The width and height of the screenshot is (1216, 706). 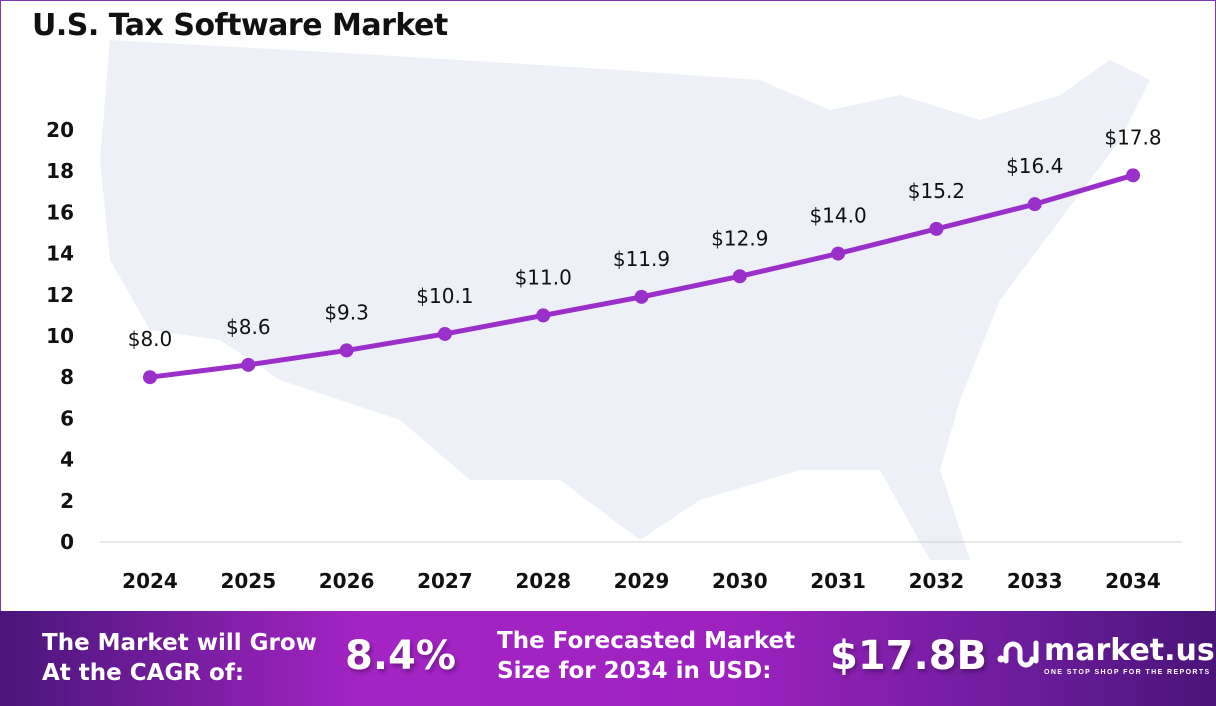 I want to click on y-tick-label: 16, so click(x=60, y=212).